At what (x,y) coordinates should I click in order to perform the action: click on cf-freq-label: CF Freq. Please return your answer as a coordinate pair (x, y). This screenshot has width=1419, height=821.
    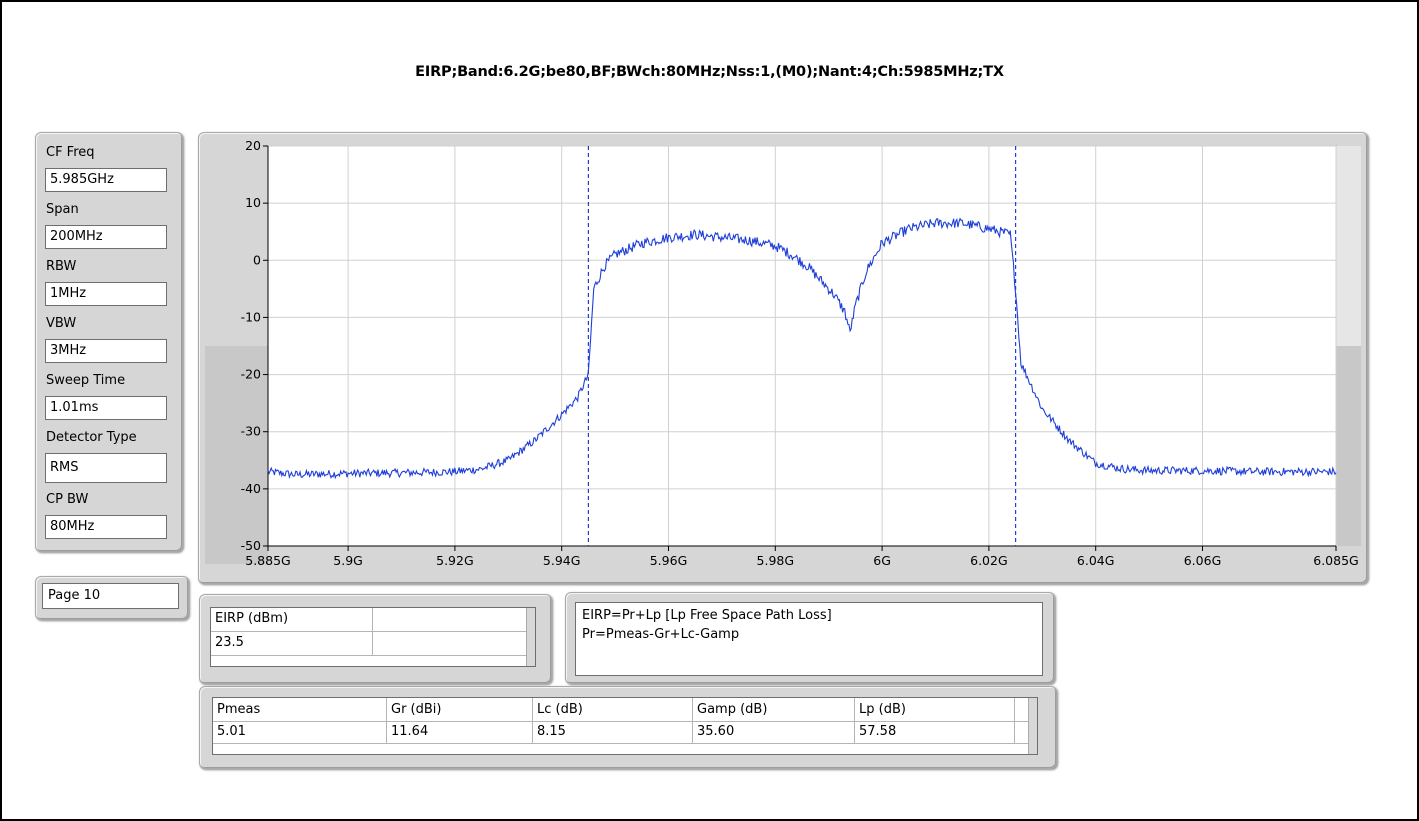
    Looking at the image, I should click on (109, 153).